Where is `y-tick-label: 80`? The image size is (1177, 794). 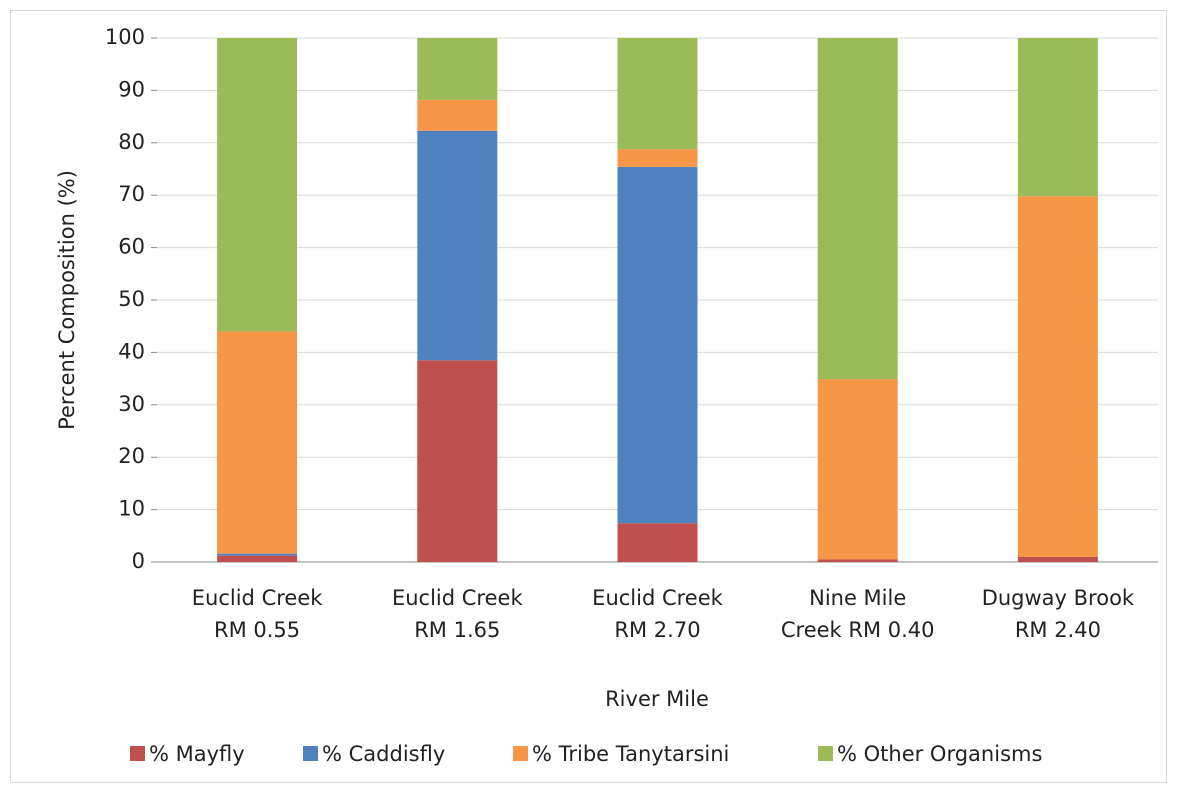
y-tick-label: 80 is located at coordinates (131, 142).